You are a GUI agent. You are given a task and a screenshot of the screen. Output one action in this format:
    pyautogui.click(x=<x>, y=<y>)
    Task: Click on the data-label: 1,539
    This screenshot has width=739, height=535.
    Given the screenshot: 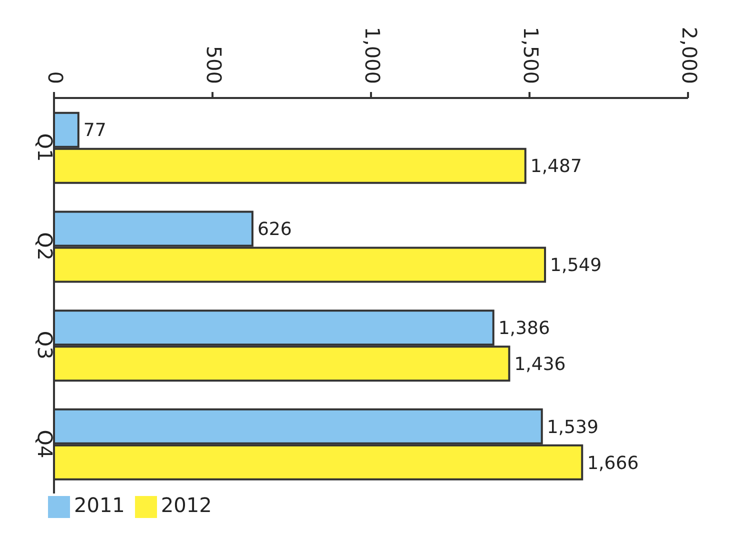 What is the action you would take?
    pyautogui.click(x=572, y=427)
    